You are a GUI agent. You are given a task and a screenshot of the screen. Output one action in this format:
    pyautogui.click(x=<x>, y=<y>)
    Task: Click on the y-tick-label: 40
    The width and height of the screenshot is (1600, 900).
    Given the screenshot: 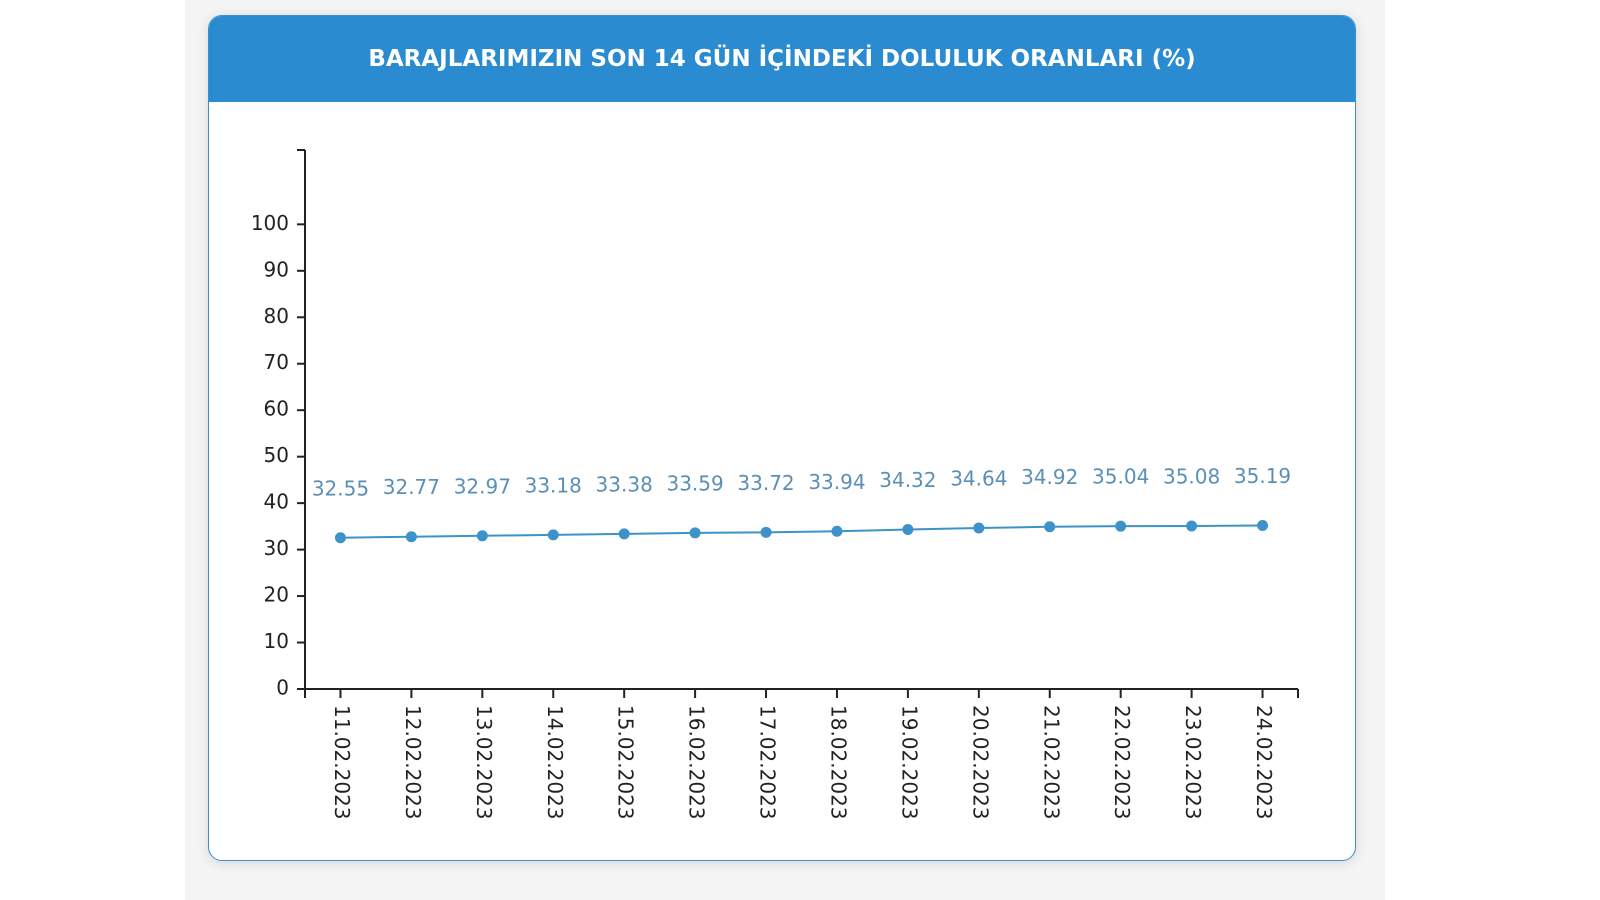 What is the action you would take?
    pyautogui.click(x=276, y=502)
    